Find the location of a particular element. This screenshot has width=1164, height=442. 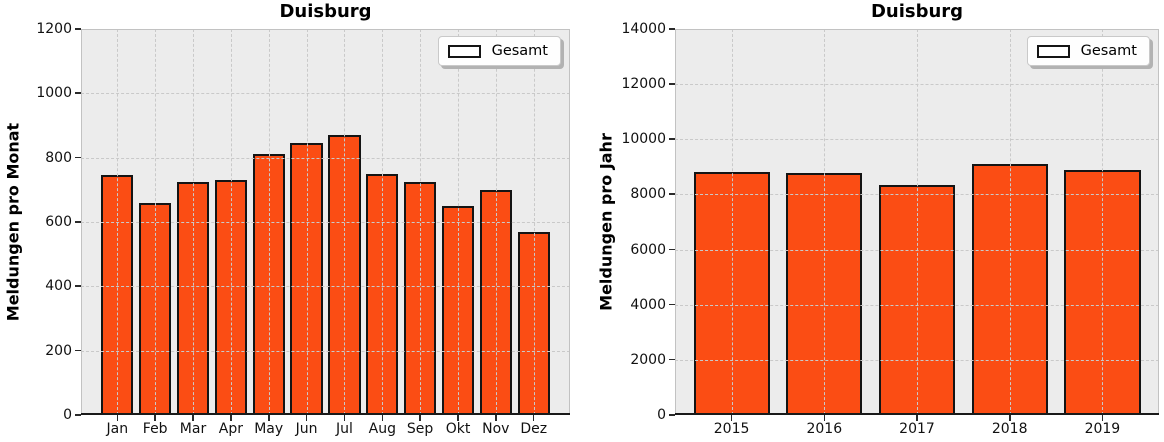

x-tick-label: 2015 is located at coordinates (731, 429).